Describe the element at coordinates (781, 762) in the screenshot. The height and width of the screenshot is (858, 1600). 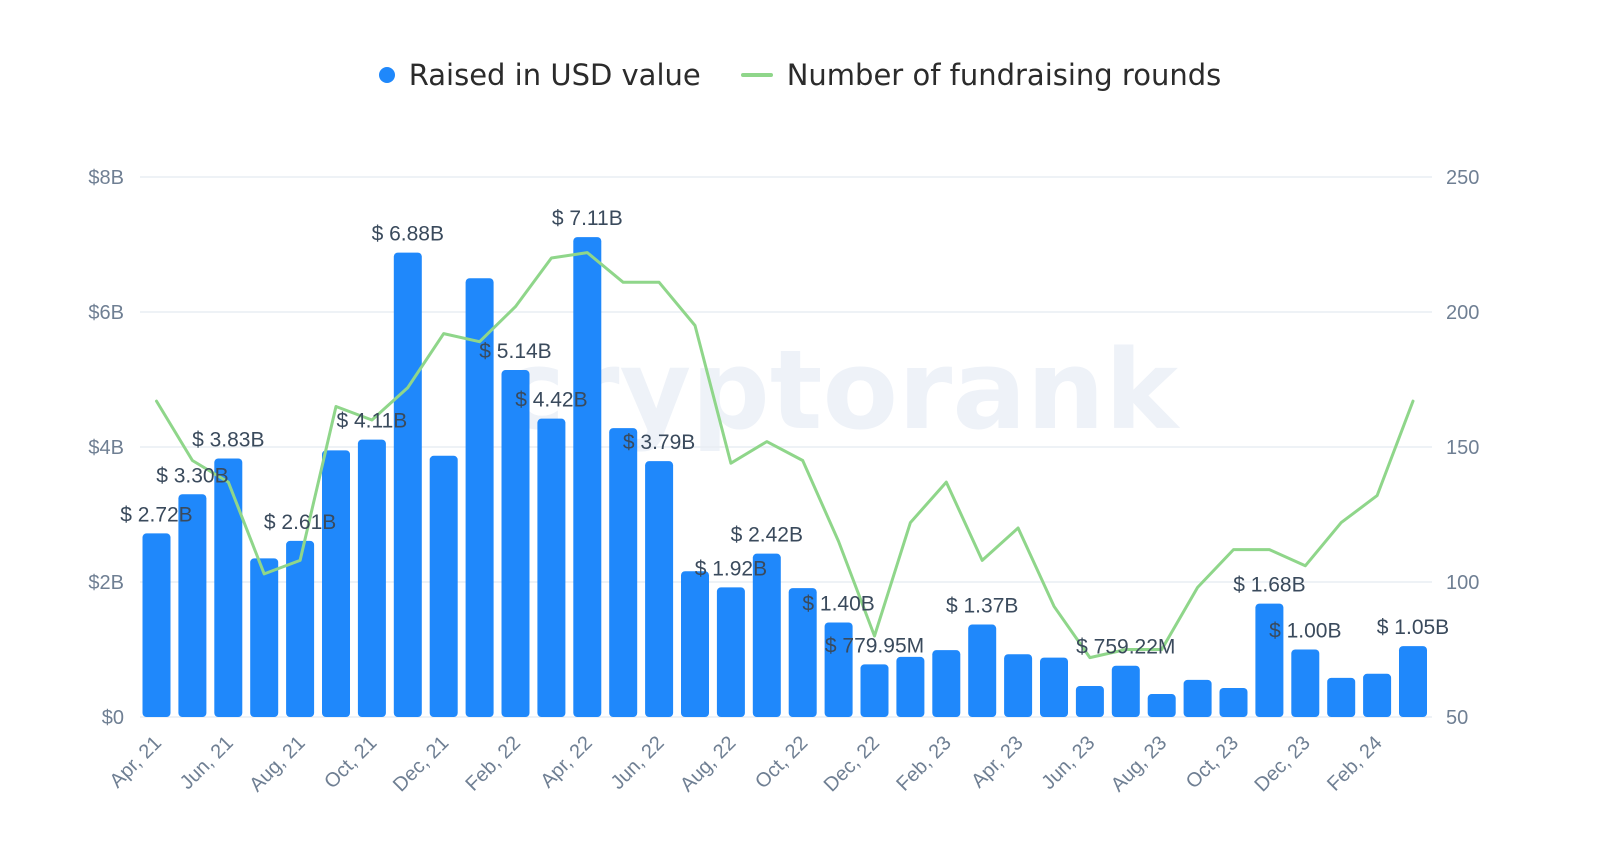
I see `x-axis-tick-label: Oct, 22` at that location.